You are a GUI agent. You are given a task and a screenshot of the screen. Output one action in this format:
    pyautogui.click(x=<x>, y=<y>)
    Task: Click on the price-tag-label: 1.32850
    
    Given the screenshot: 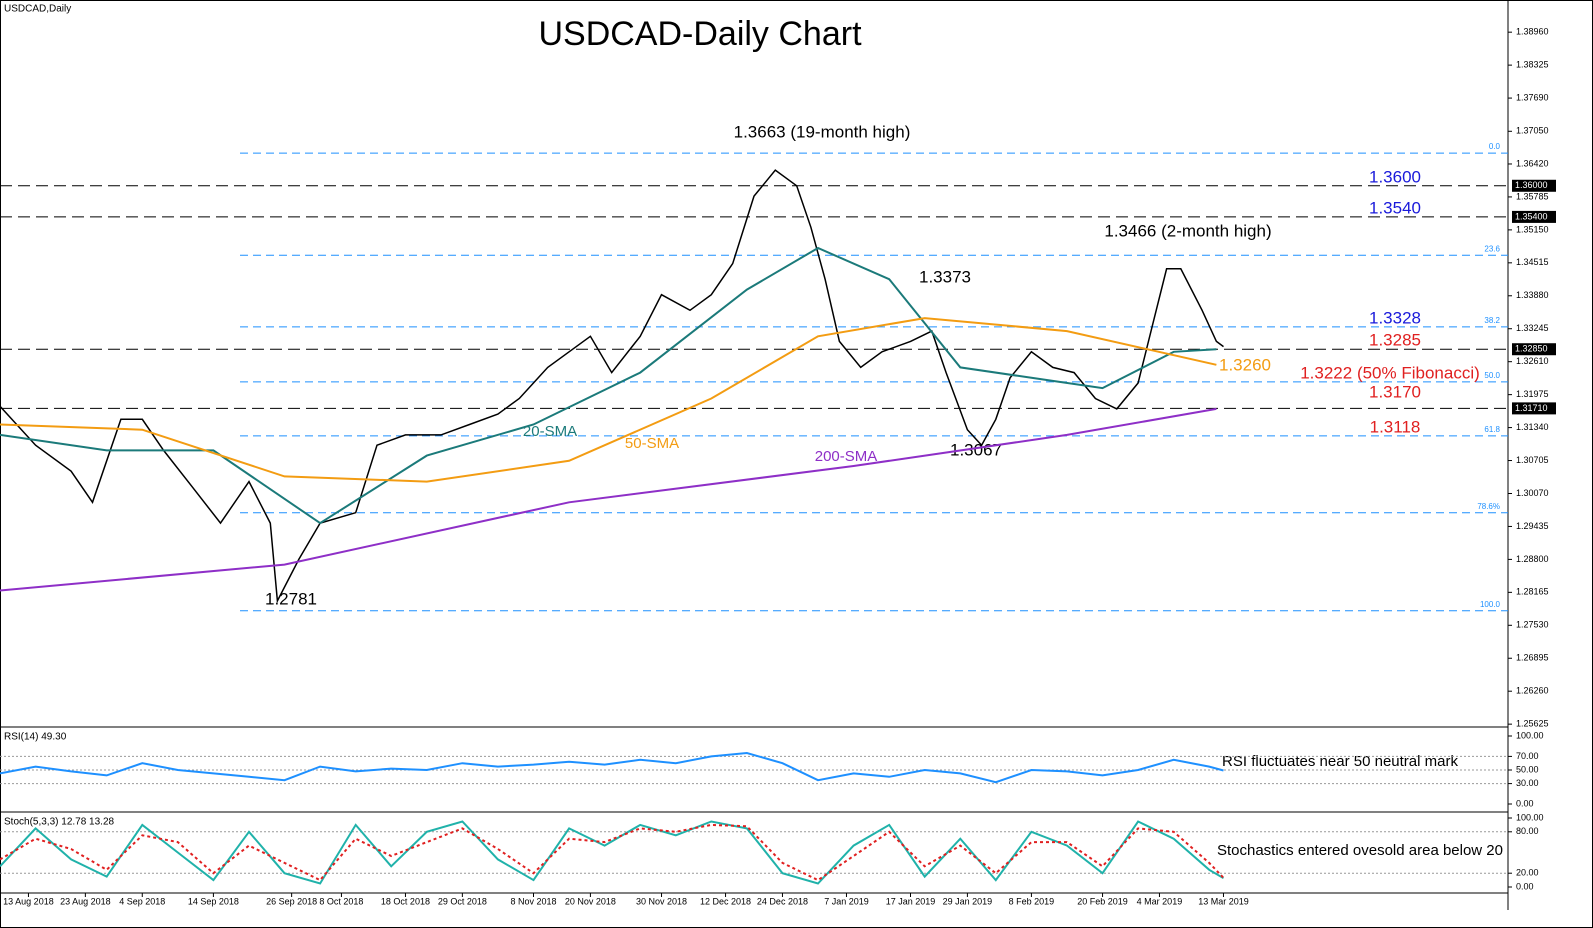 What is the action you would take?
    pyautogui.click(x=1531, y=349)
    